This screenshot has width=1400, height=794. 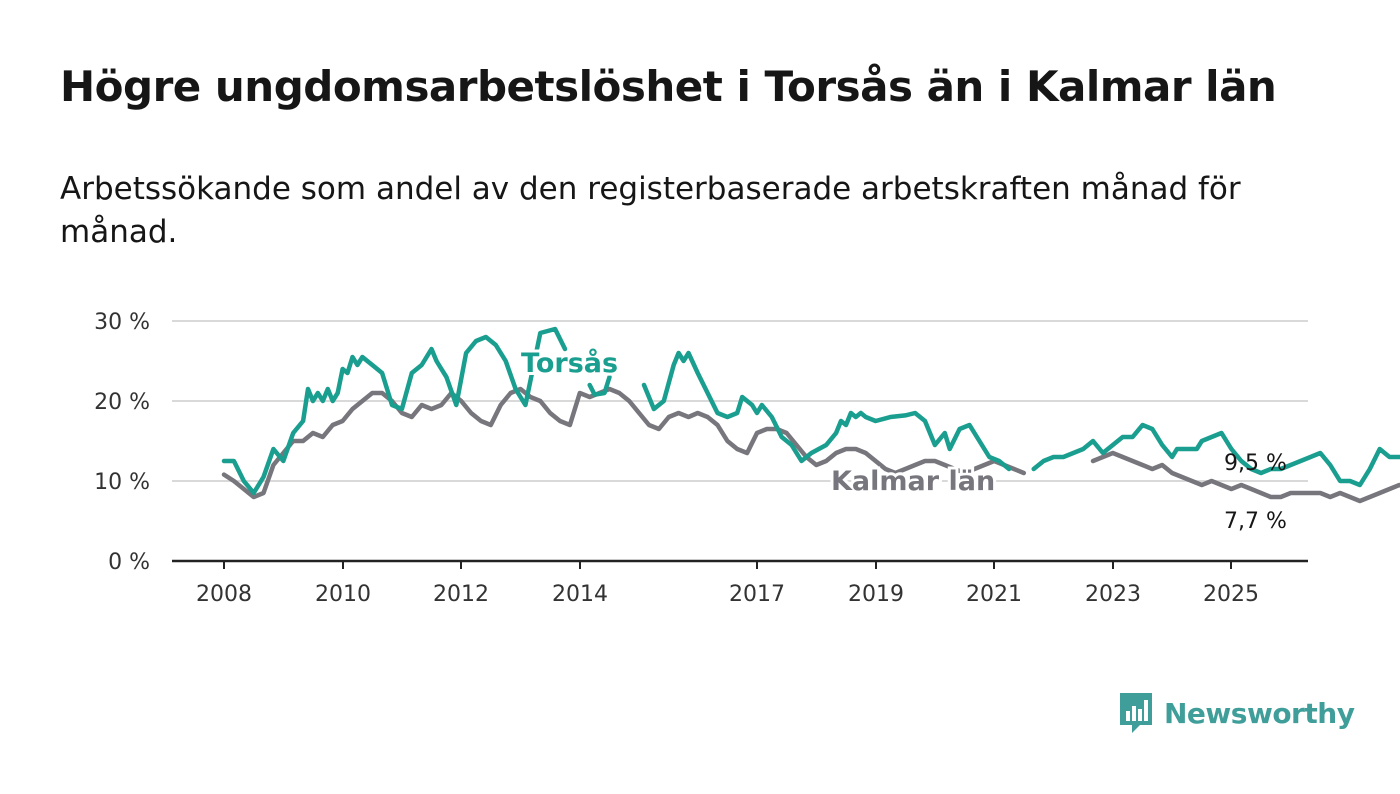 I want to click on end-value-torsas: 9,5 %, so click(x=1255, y=463).